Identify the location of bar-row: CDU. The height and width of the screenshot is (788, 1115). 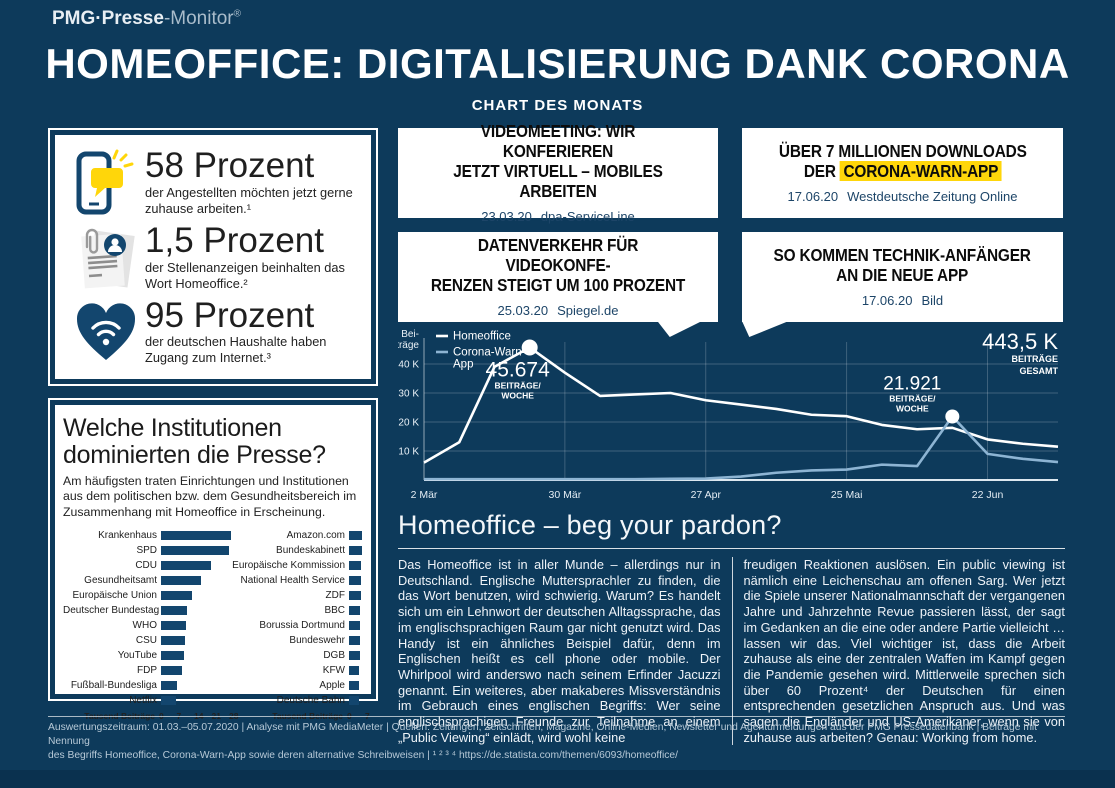
(147, 565).